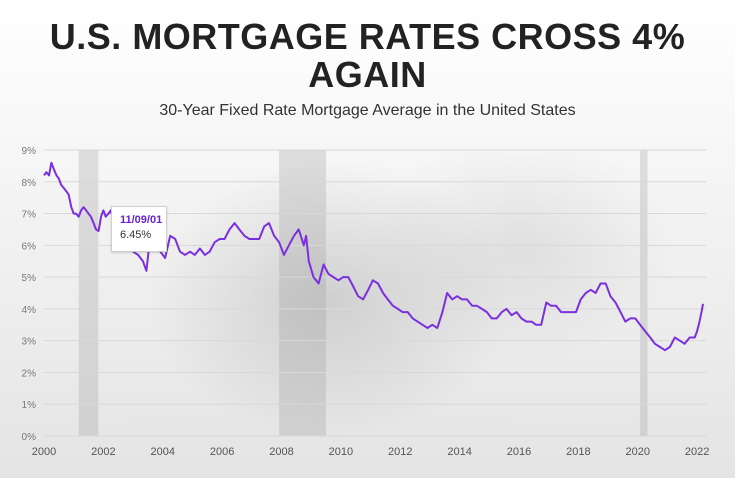 This screenshot has width=735, height=478. I want to click on tooltip-date: 11/09/01, so click(141, 220).